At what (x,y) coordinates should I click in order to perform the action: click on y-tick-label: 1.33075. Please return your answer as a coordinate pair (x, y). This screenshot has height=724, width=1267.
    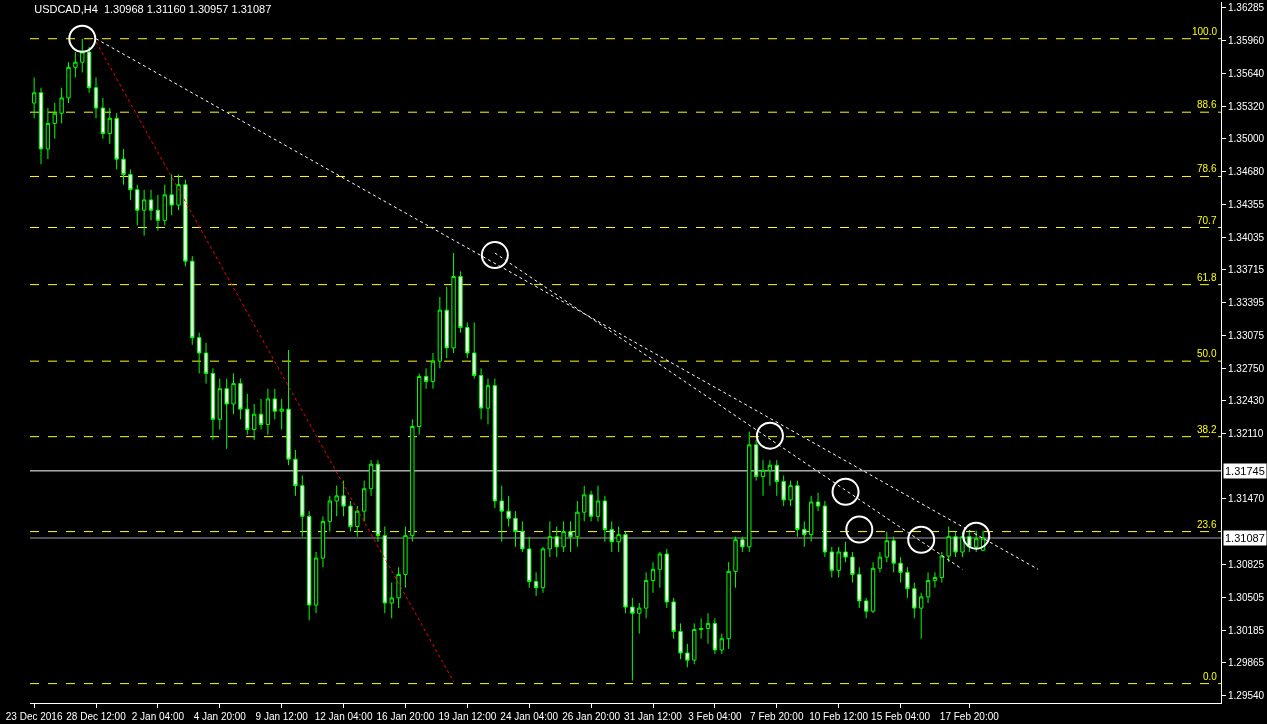
    Looking at the image, I should click on (1246, 335).